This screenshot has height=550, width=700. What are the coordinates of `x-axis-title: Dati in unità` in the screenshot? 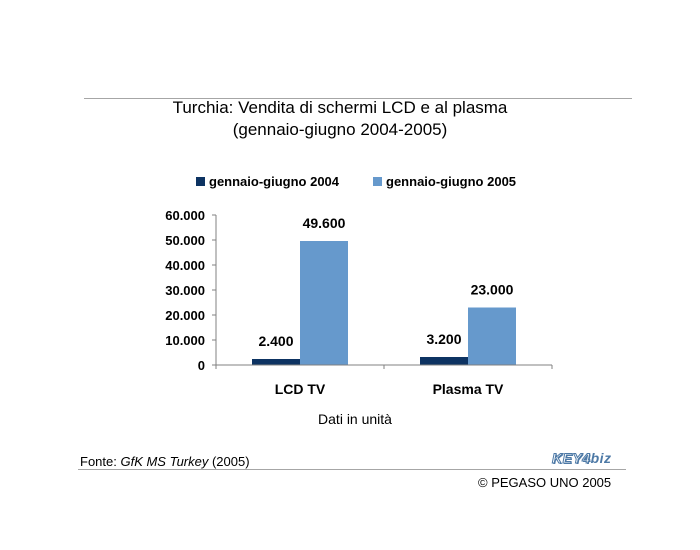 It's located at (355, 419).